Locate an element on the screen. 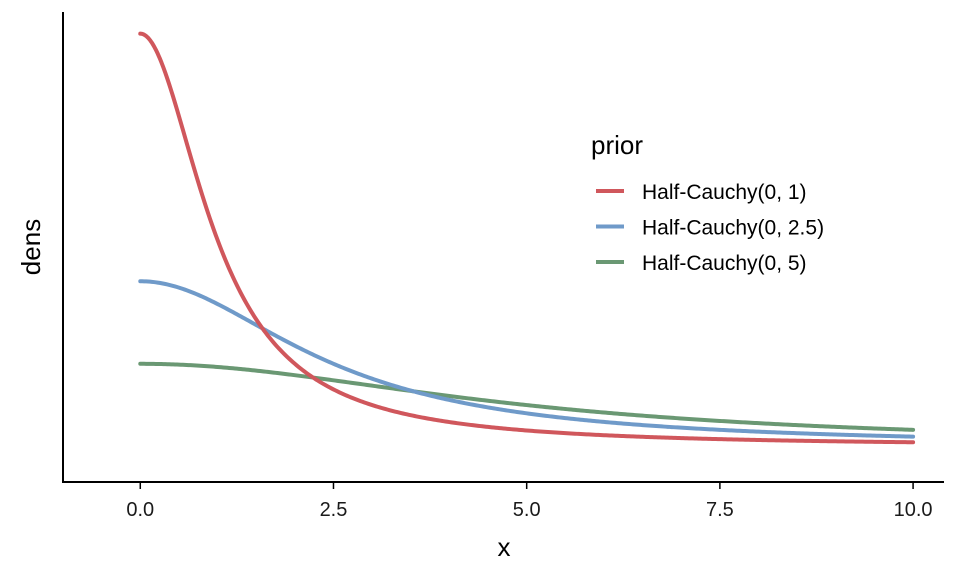 Image resolution: width=960 pixels, height=576 pixels. x-axis-ticks: 0.0 2.5 5.0 7.5 10.0 is located at coordinates (529, 501).